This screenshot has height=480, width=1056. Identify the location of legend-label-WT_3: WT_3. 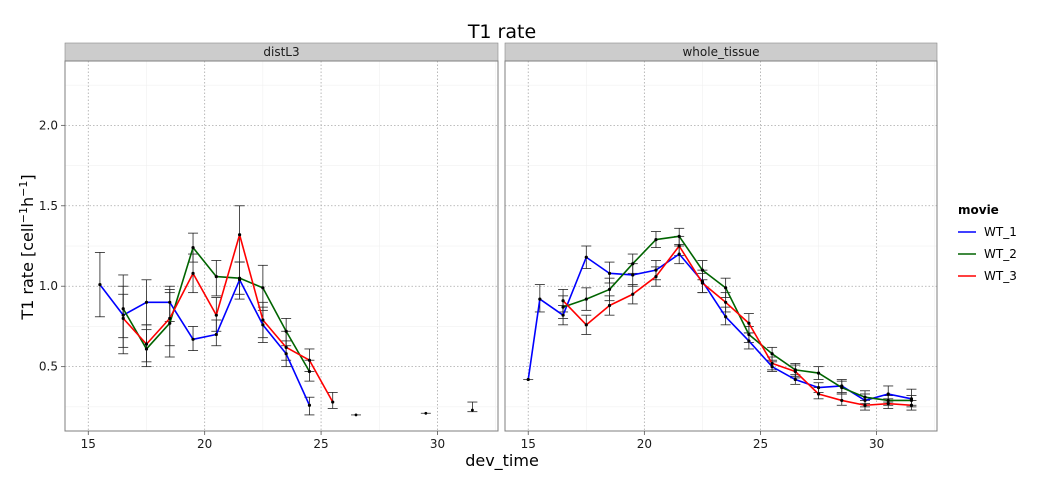
(1000, 276).